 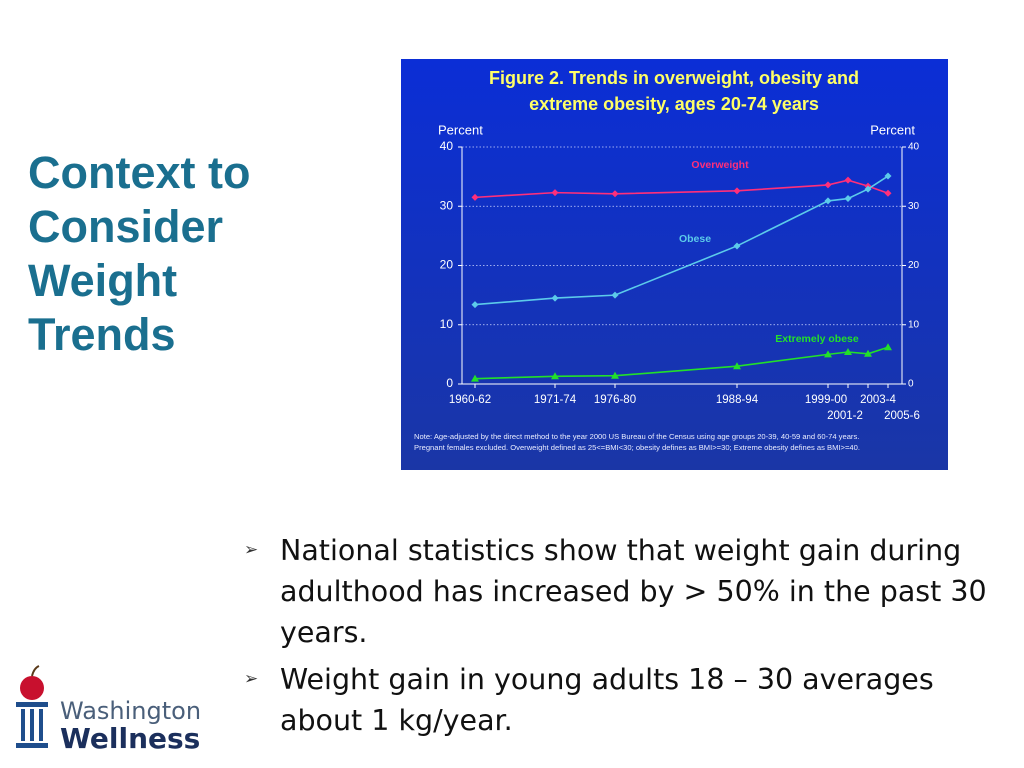 What do you see at coordinates (139, 172) in the screenshot?
I see `title-line: Context to` at bounding box center [139, 172].